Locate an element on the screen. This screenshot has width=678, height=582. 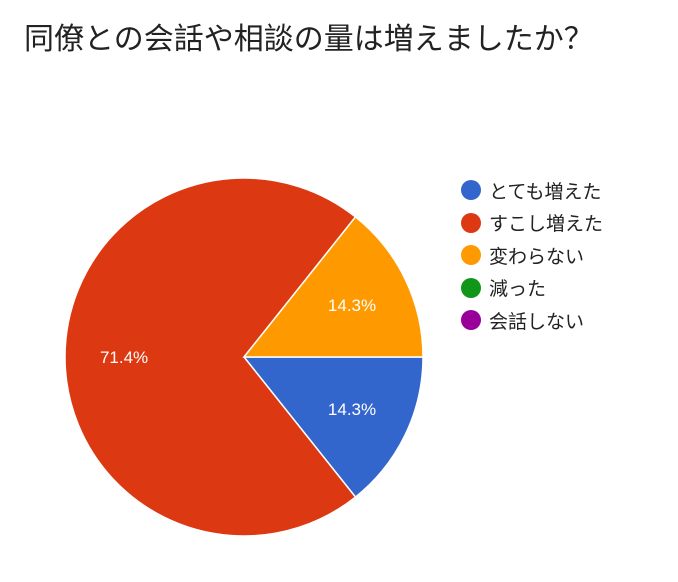
data-label-2: 71.4% is located at coordinates (124, 357).